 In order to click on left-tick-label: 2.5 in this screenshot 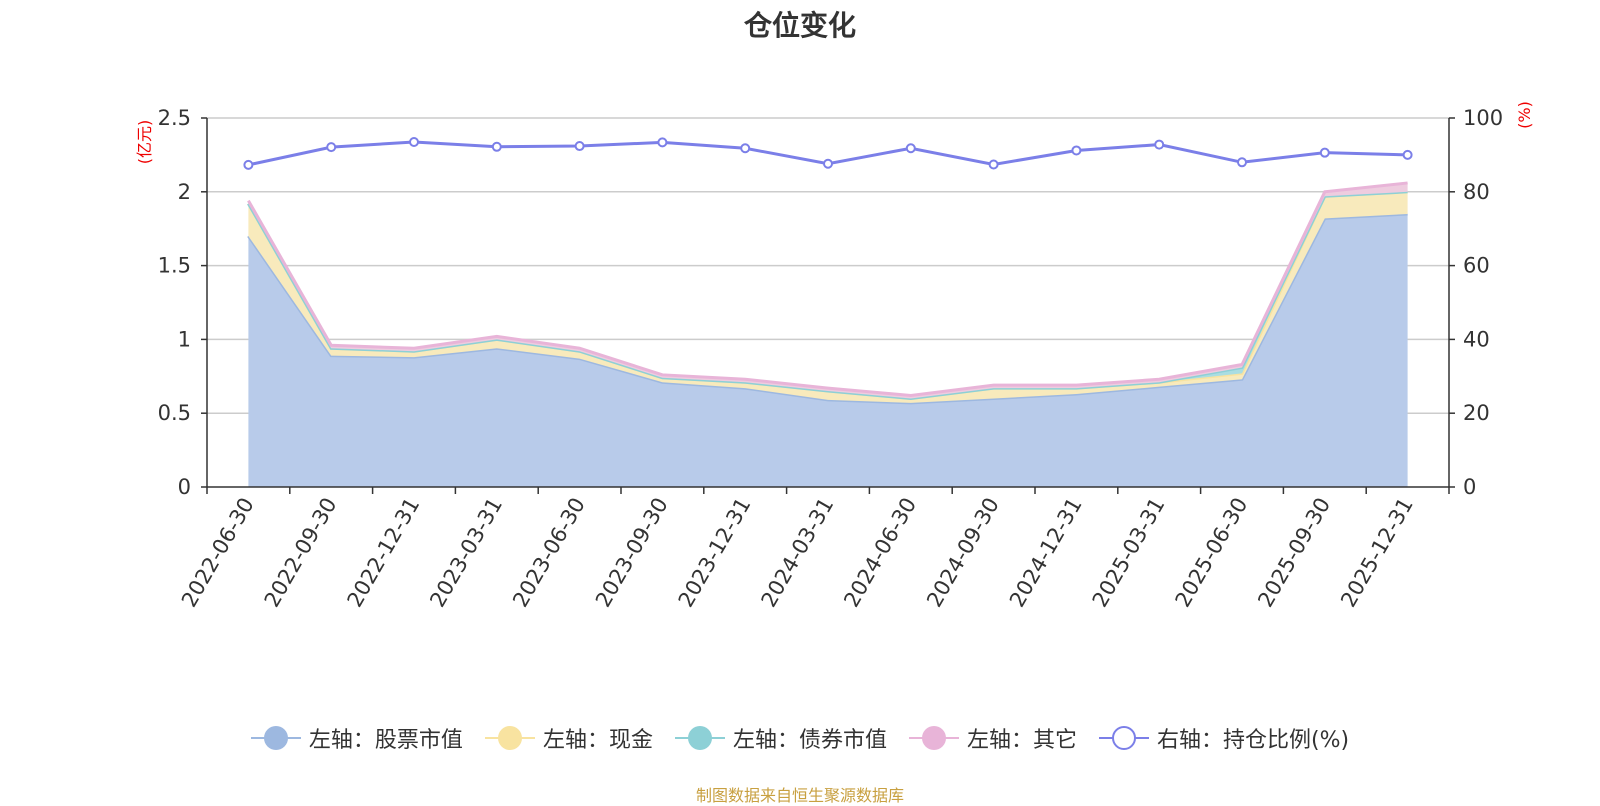, I will do `click(174, 118)`.